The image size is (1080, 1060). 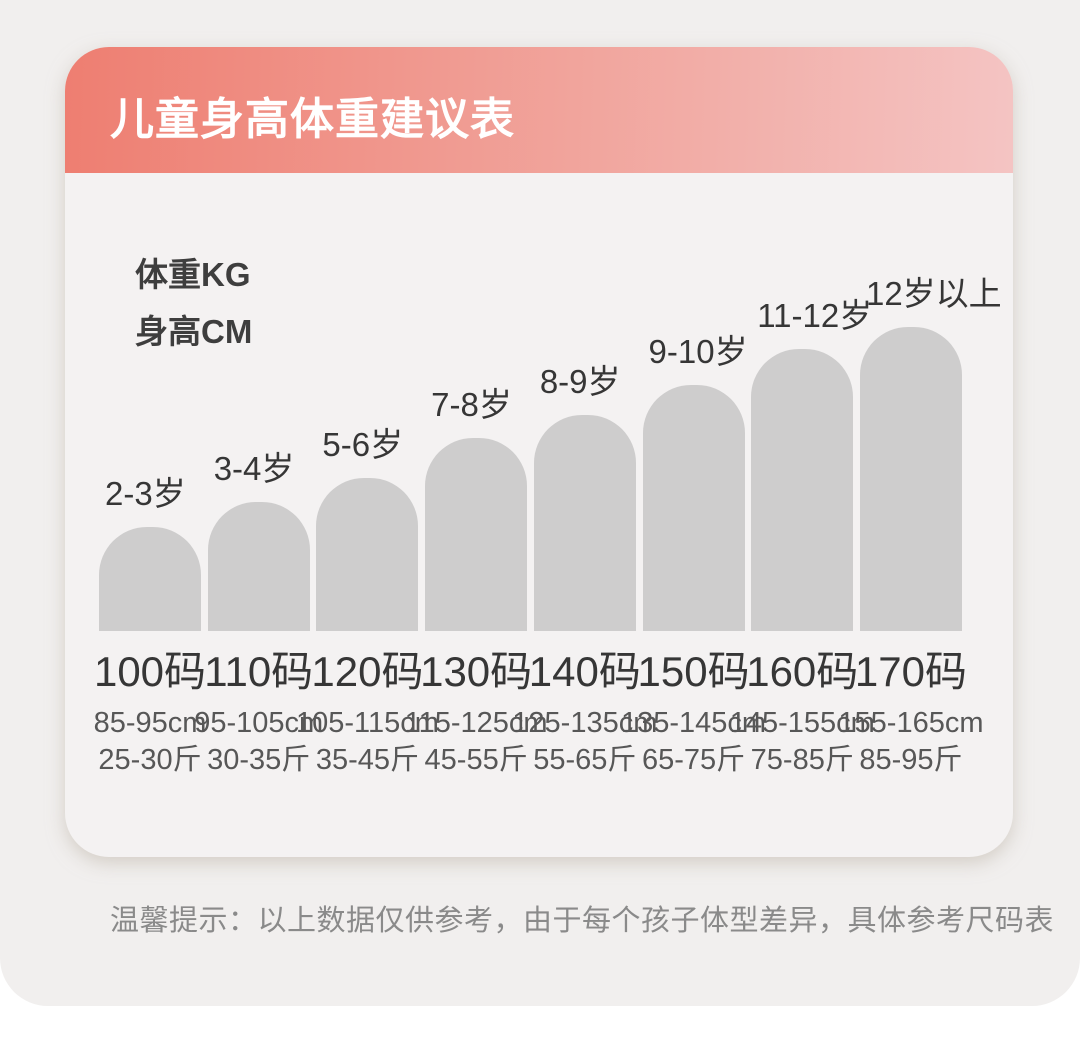 I want to click on card-header: 儿童身高体重建议表, so click(x=539, y=110).